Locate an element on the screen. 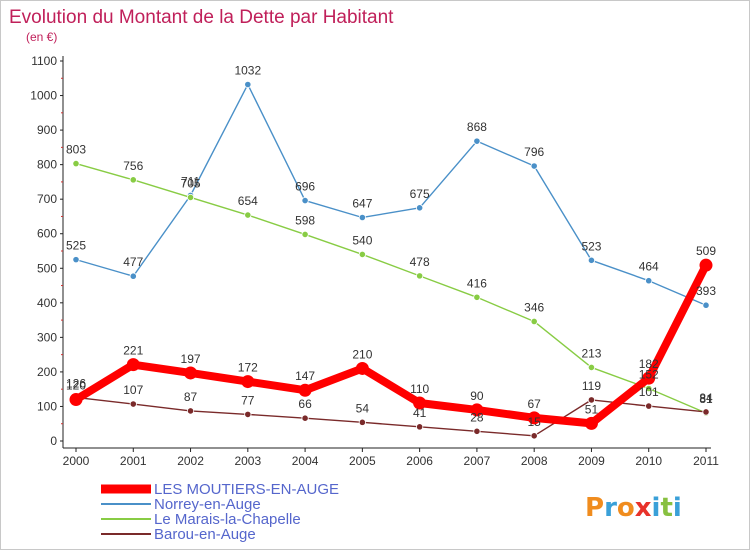 The width and height of the screenshot is (750, 551). data-label: 868 is located at coordinates (477, 127).